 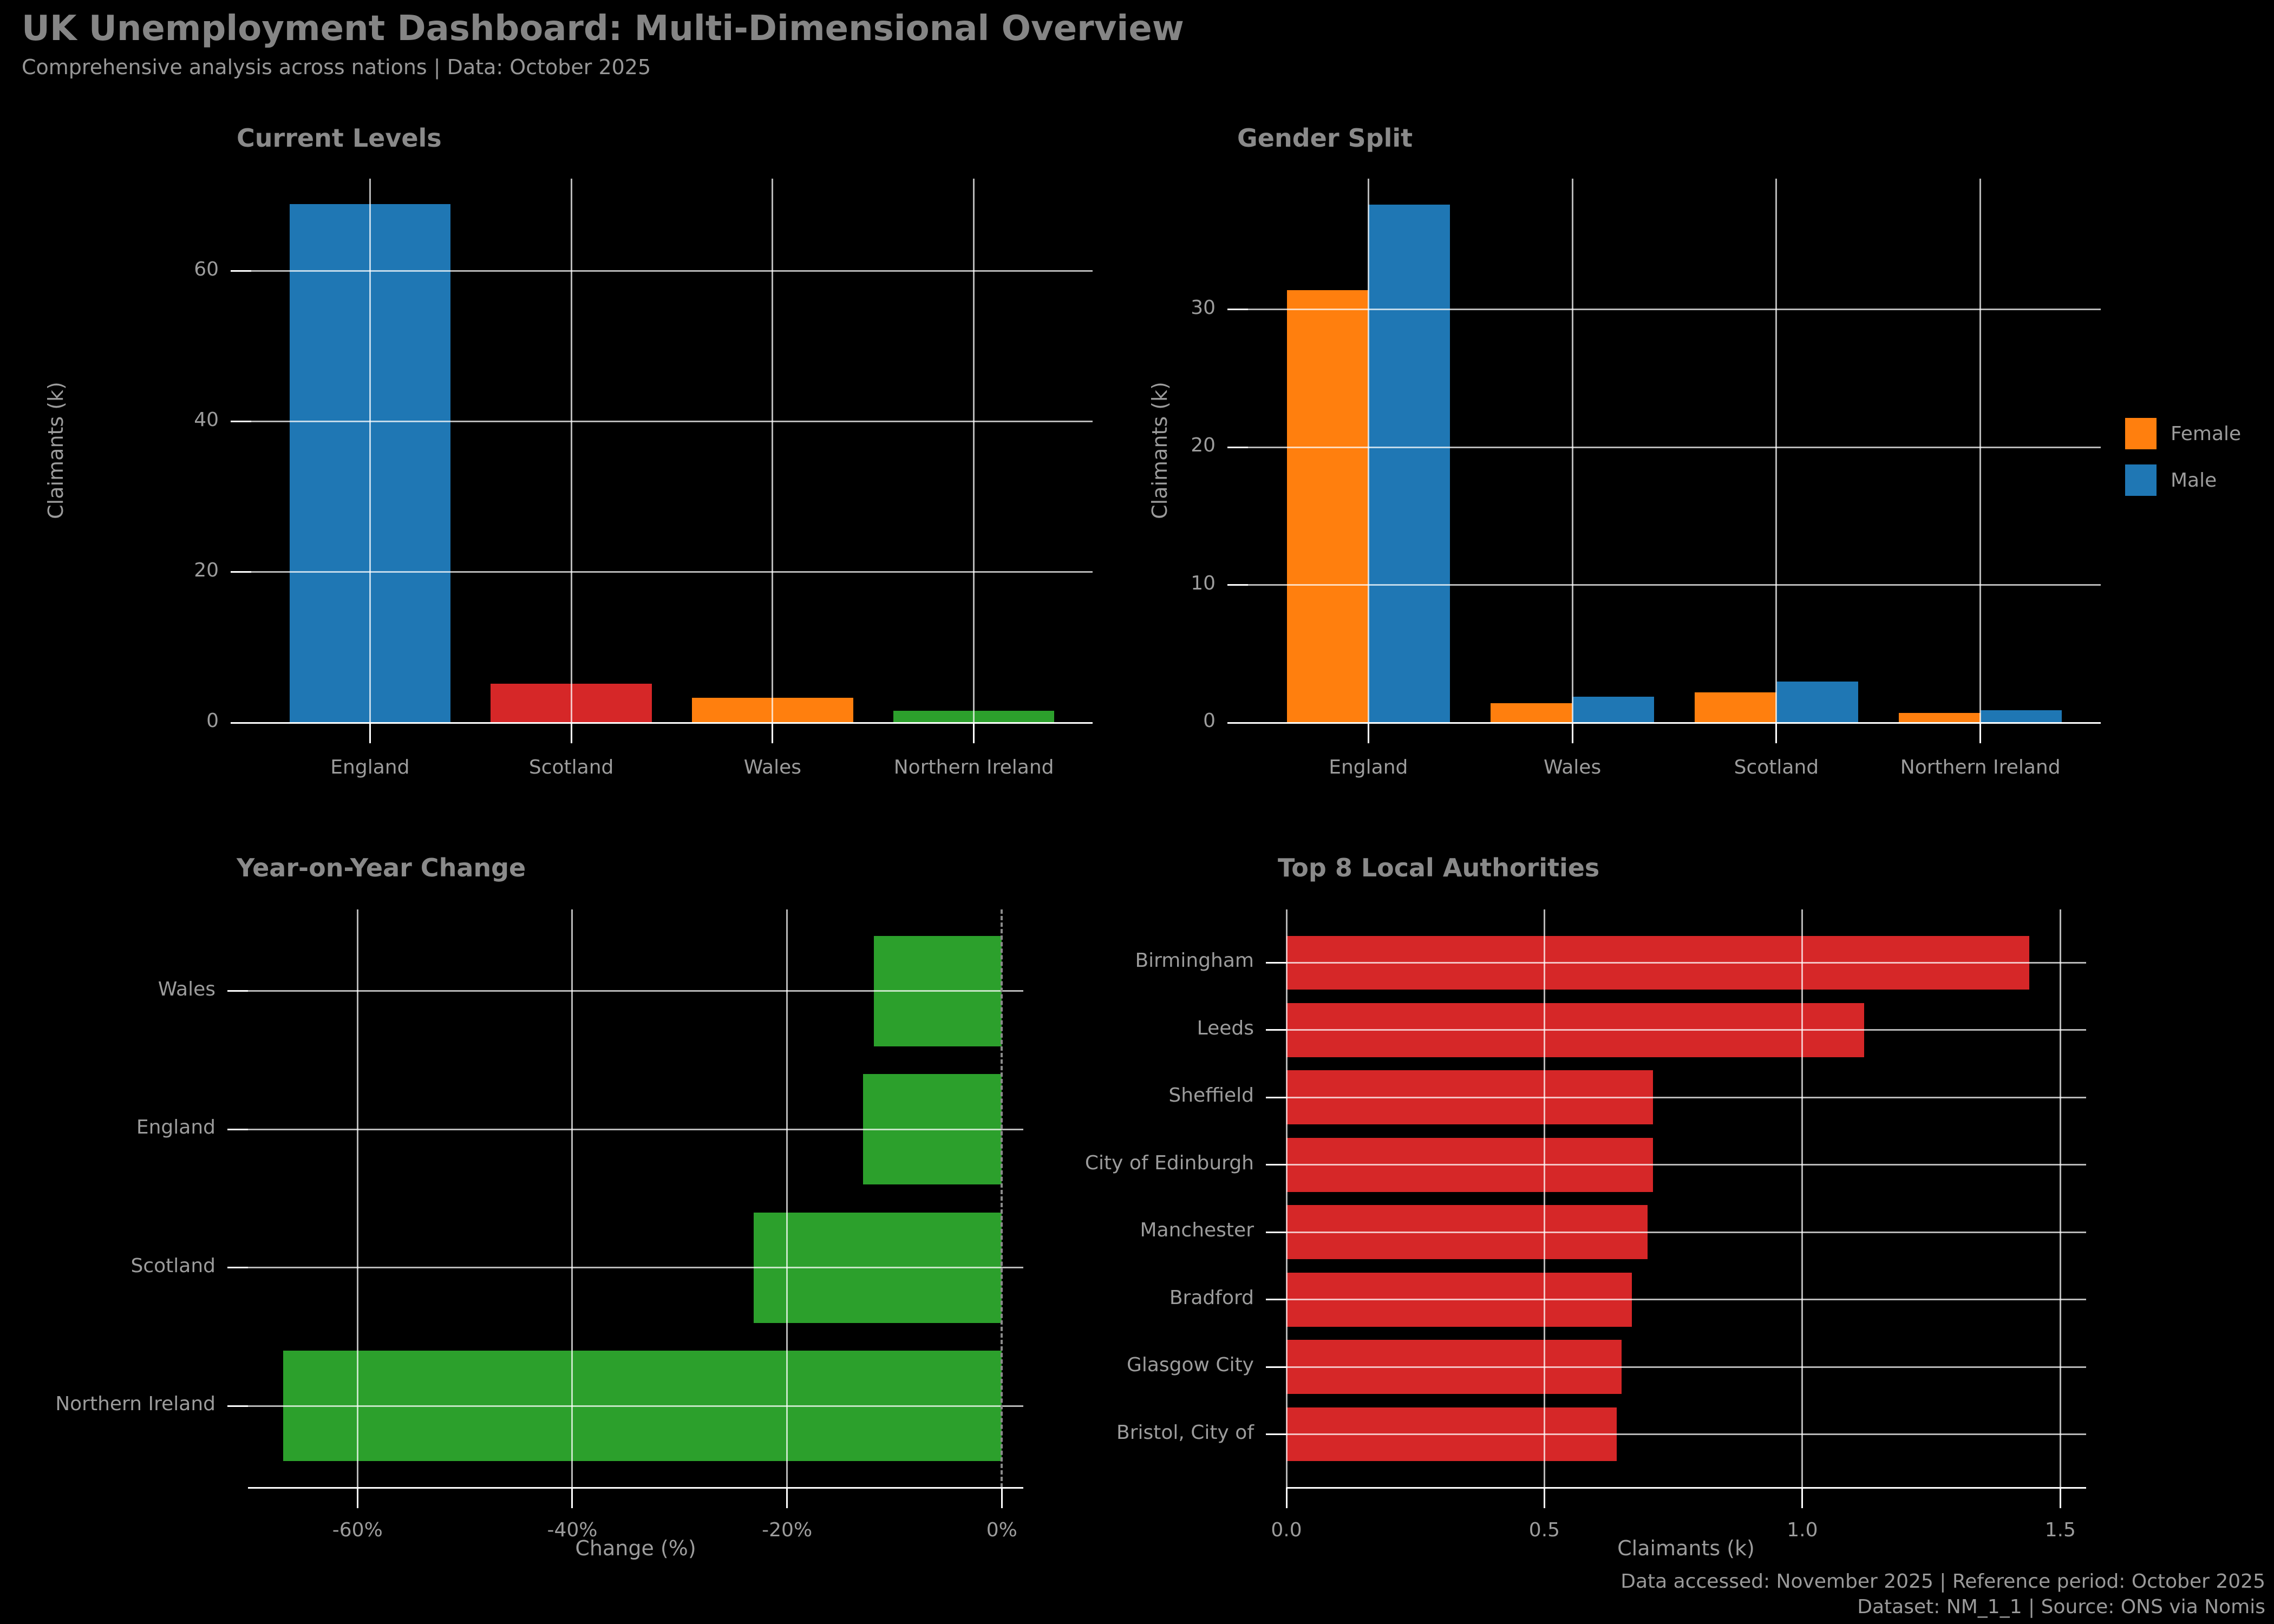 What do you see at coordinates (2061, 1607) in the screenshot?
I see `footer-line-2: Dataset: NM_1_1 | Source: ONS via Nomis` at bounding box center [2061, 1607].